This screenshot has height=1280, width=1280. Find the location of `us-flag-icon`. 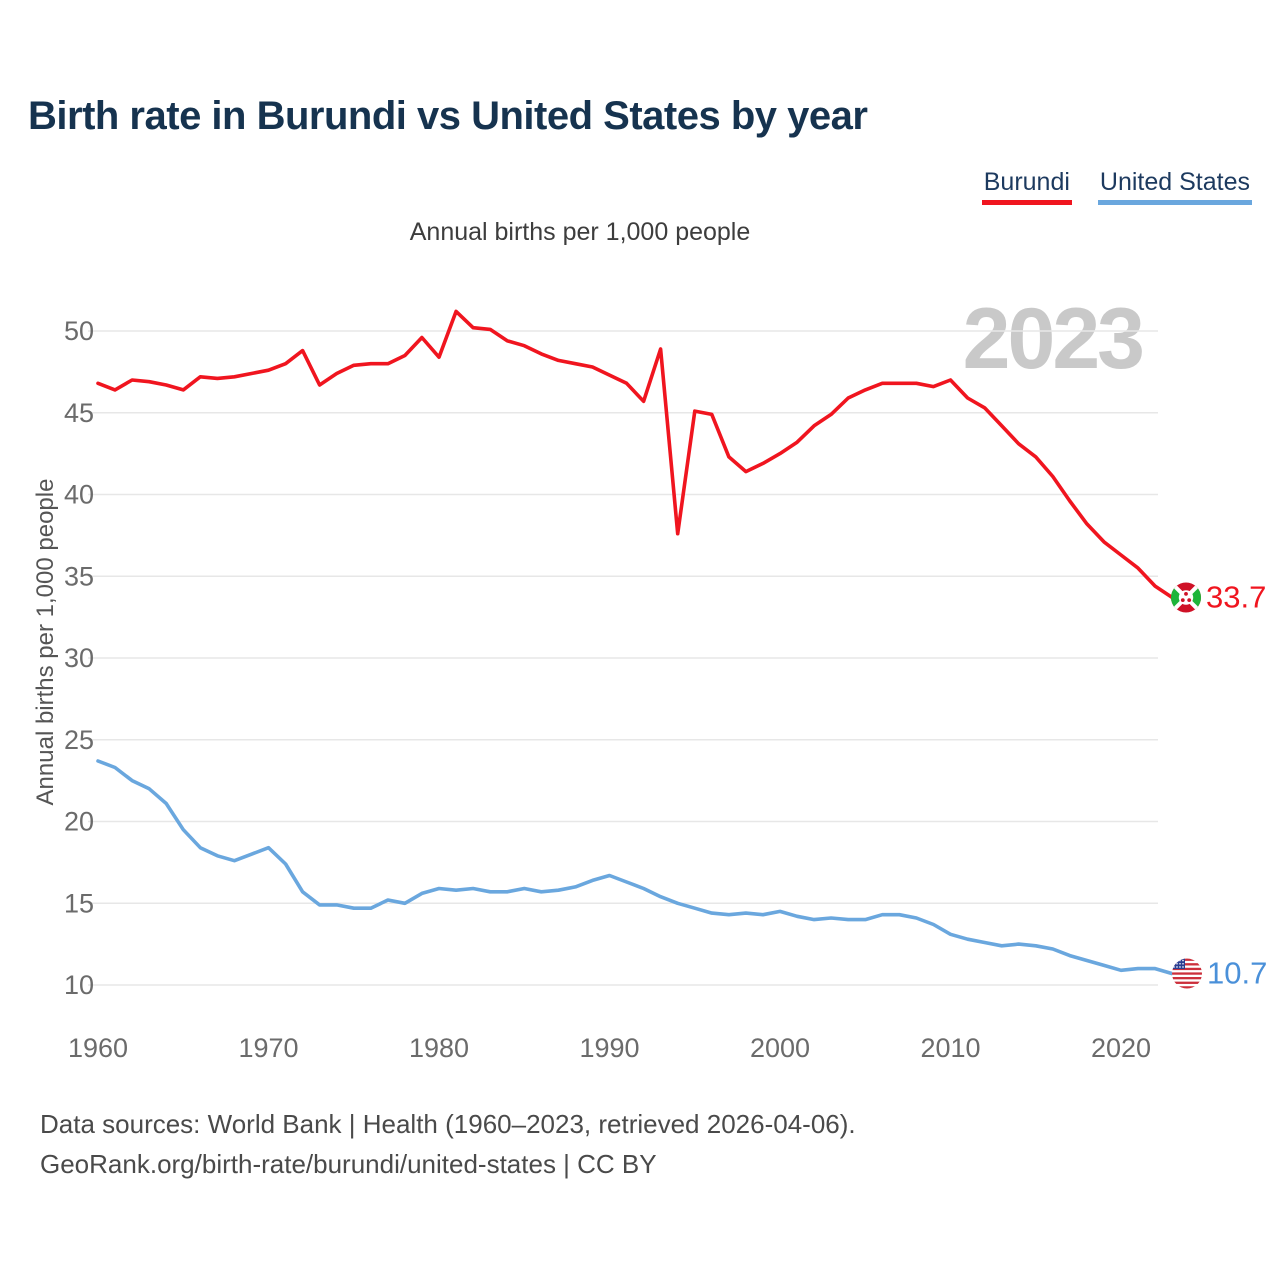

us-flag-icon is located at coordinates (1187, 973).